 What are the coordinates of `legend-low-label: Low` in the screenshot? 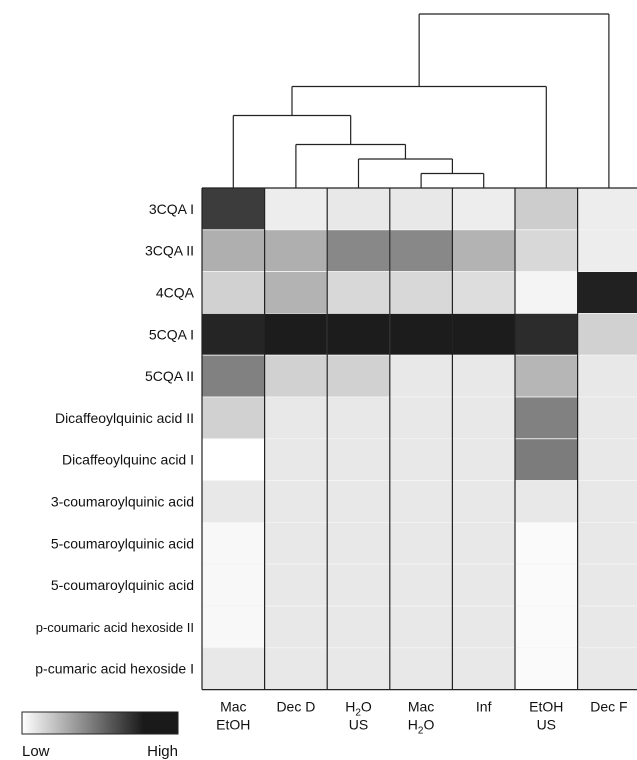 It's located at (36, 751).